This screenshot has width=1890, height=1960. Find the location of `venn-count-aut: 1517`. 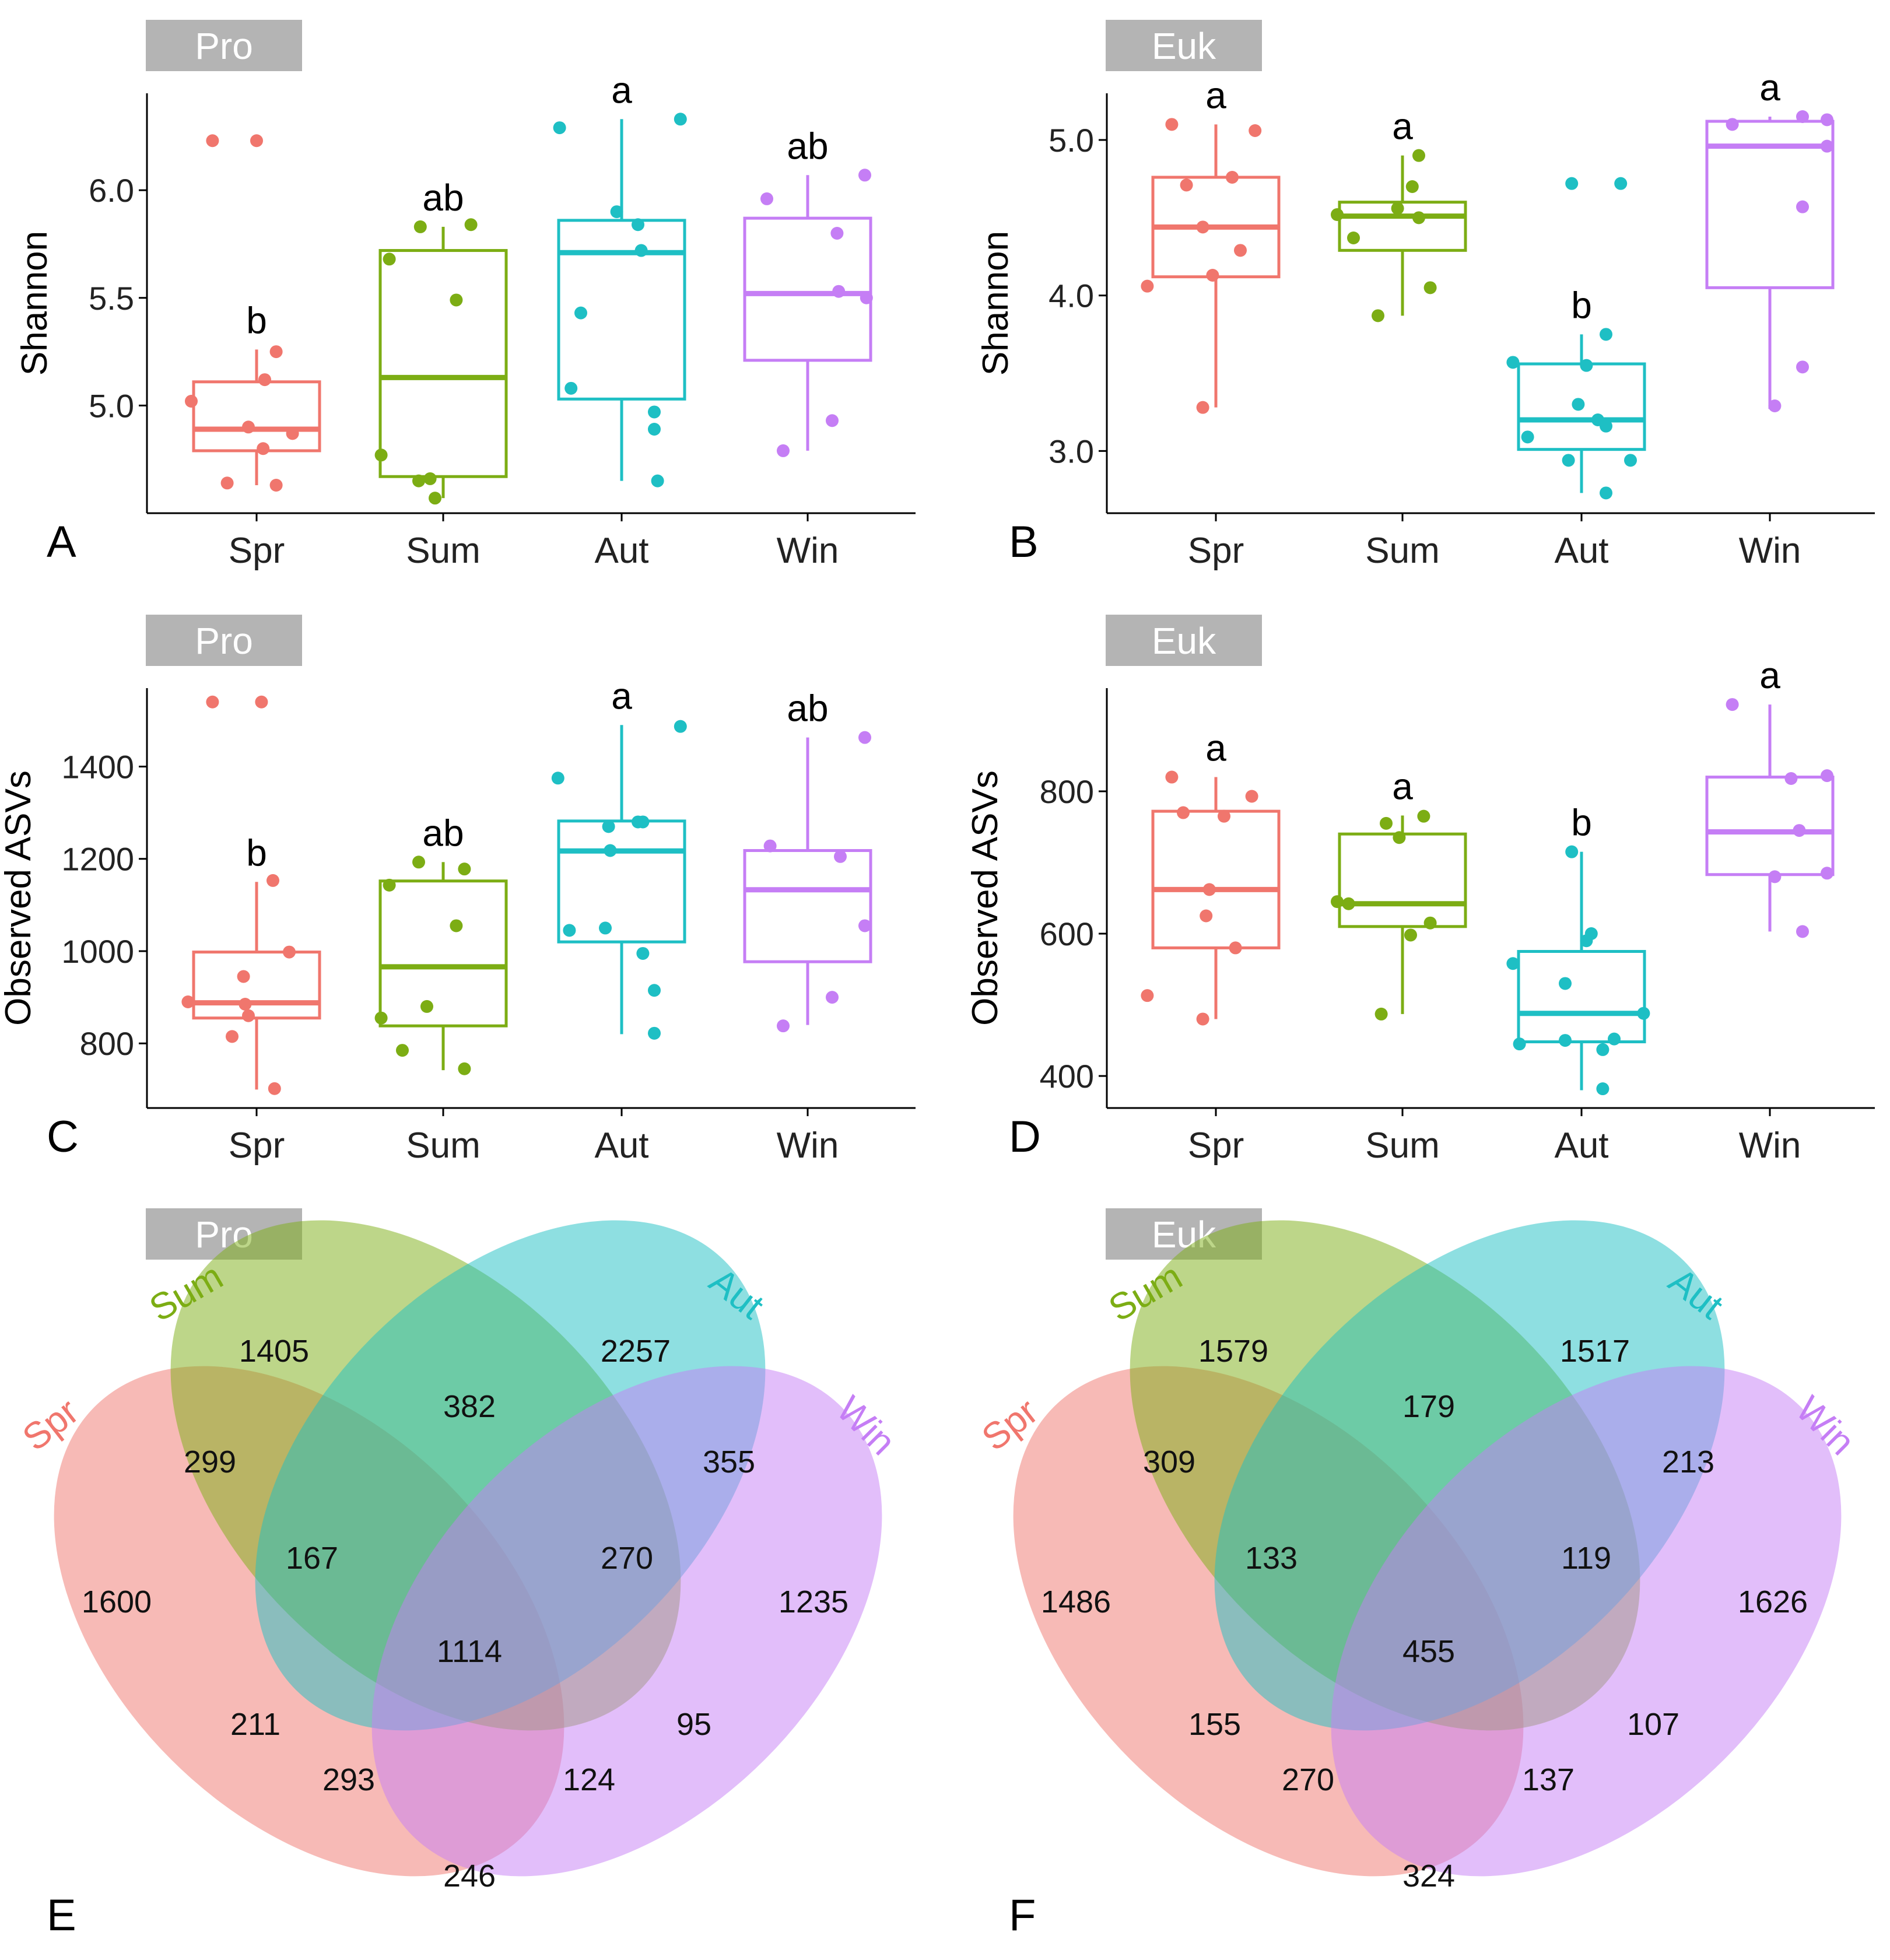

venn-count-aut: 1517 is located at coordinates (1595, 1351).